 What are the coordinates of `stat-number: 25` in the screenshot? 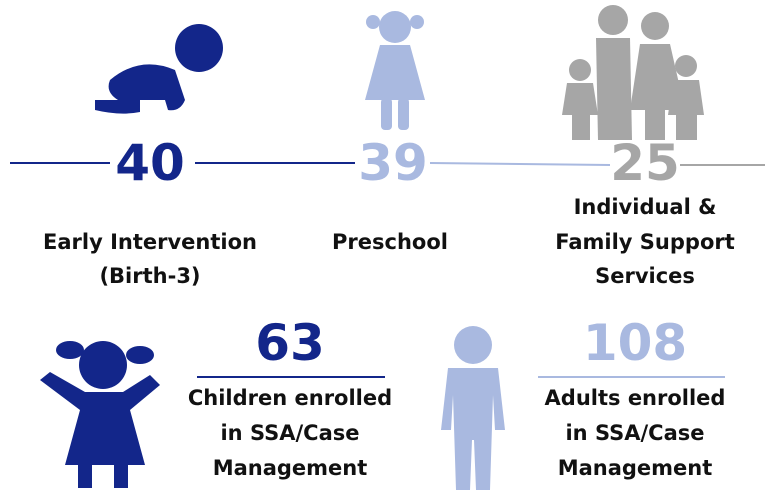 It's located at (645, 163).